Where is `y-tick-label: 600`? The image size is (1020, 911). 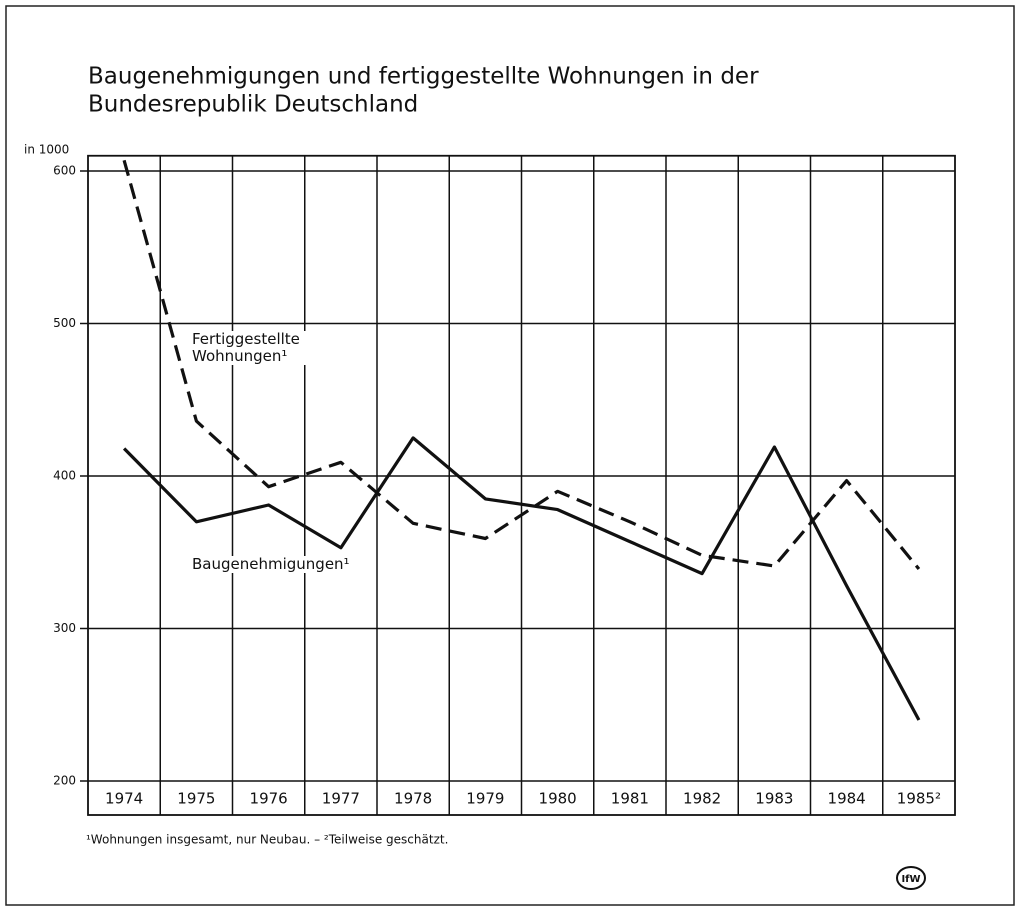
y-tick-label: 600 is located at coordinates (64, 171).